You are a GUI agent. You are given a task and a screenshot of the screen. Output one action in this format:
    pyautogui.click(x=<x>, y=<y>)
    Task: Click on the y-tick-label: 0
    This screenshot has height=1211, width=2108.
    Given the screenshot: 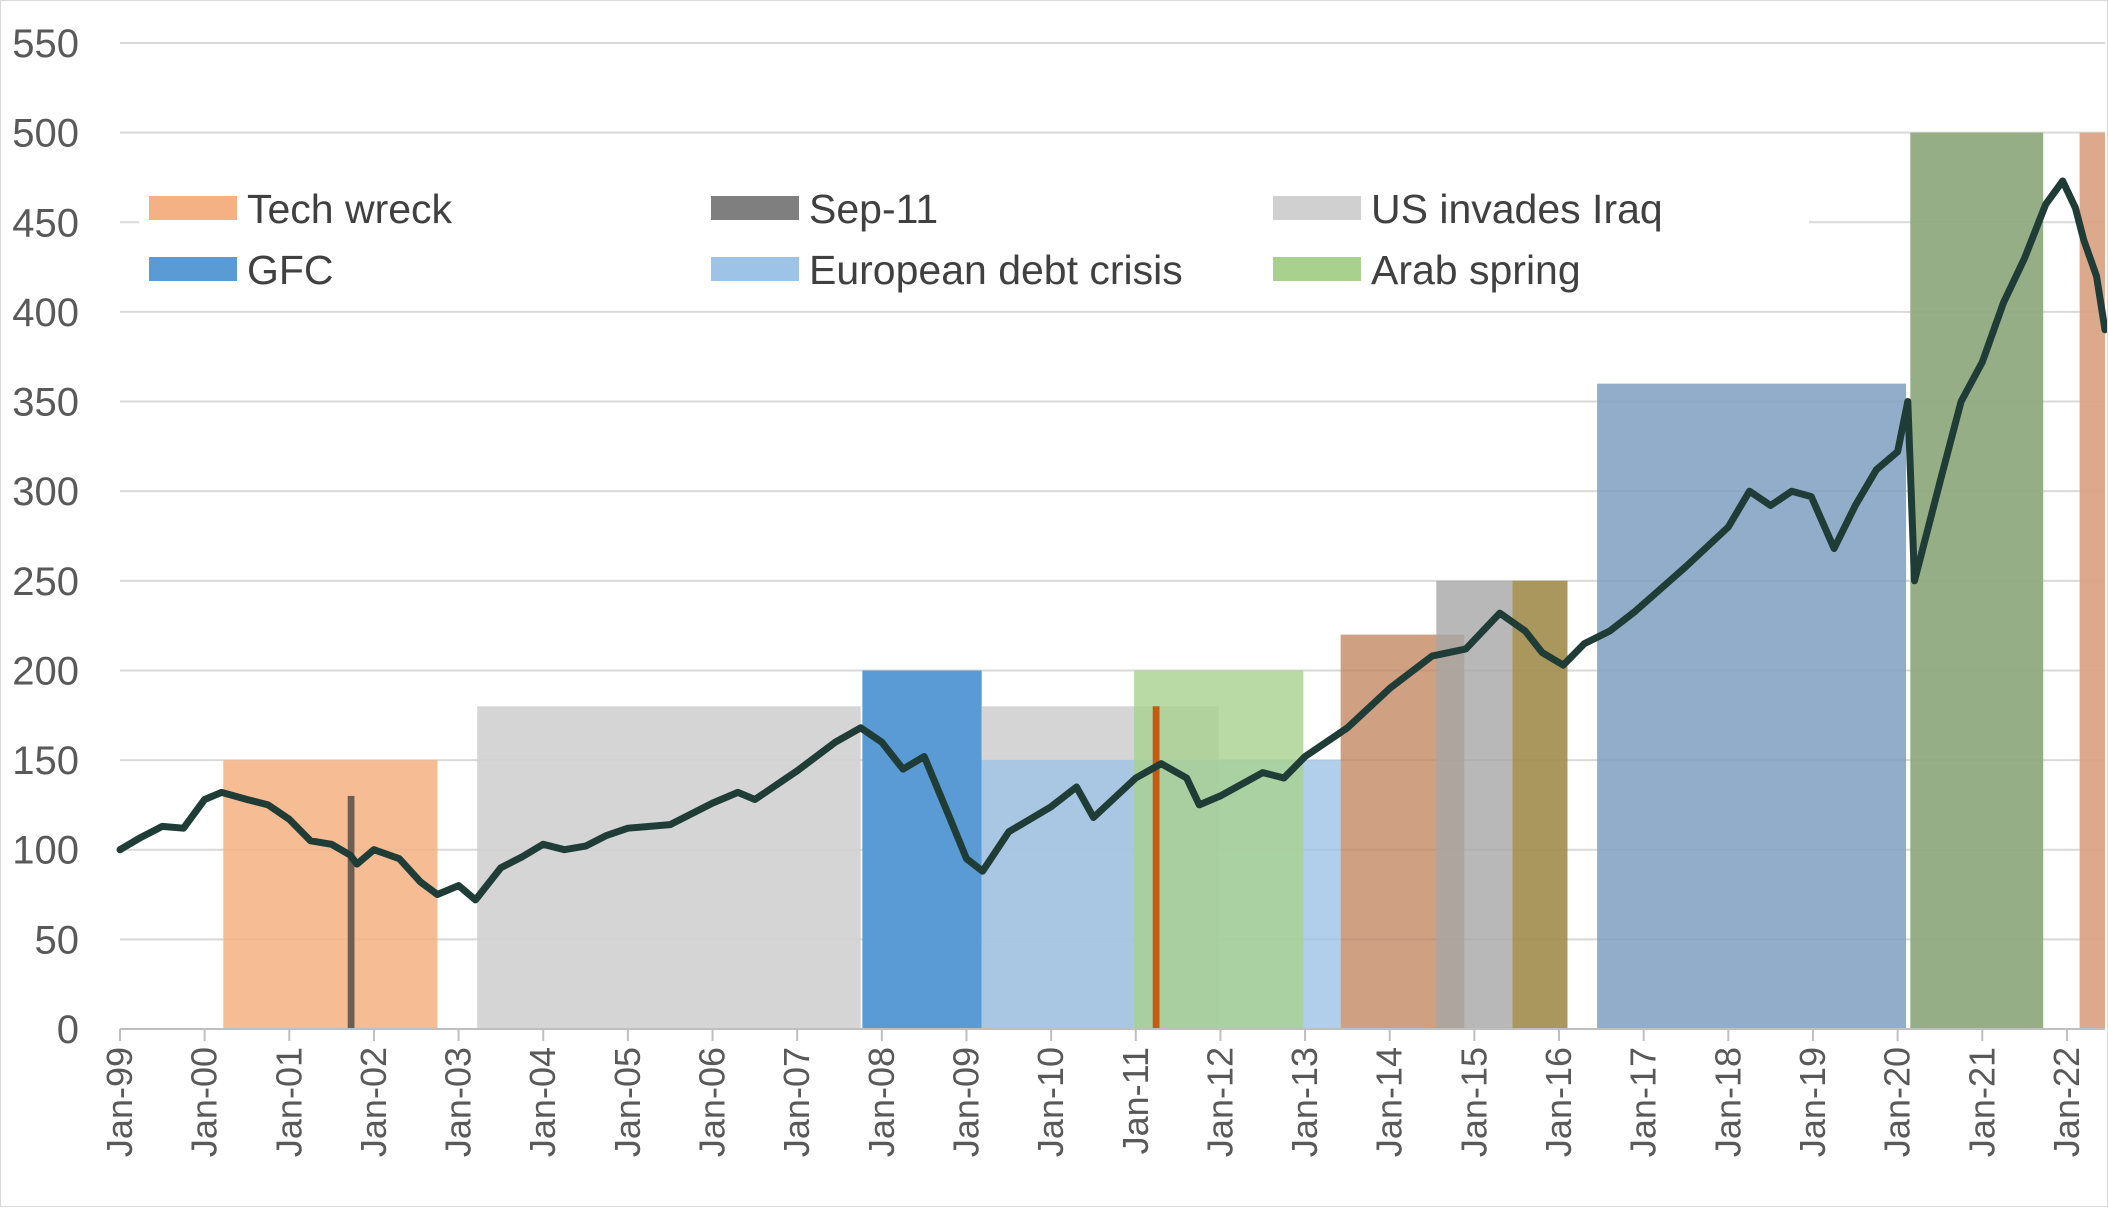 What is the action you would take?
    pyautogui.click(x=68, y=1030)
    